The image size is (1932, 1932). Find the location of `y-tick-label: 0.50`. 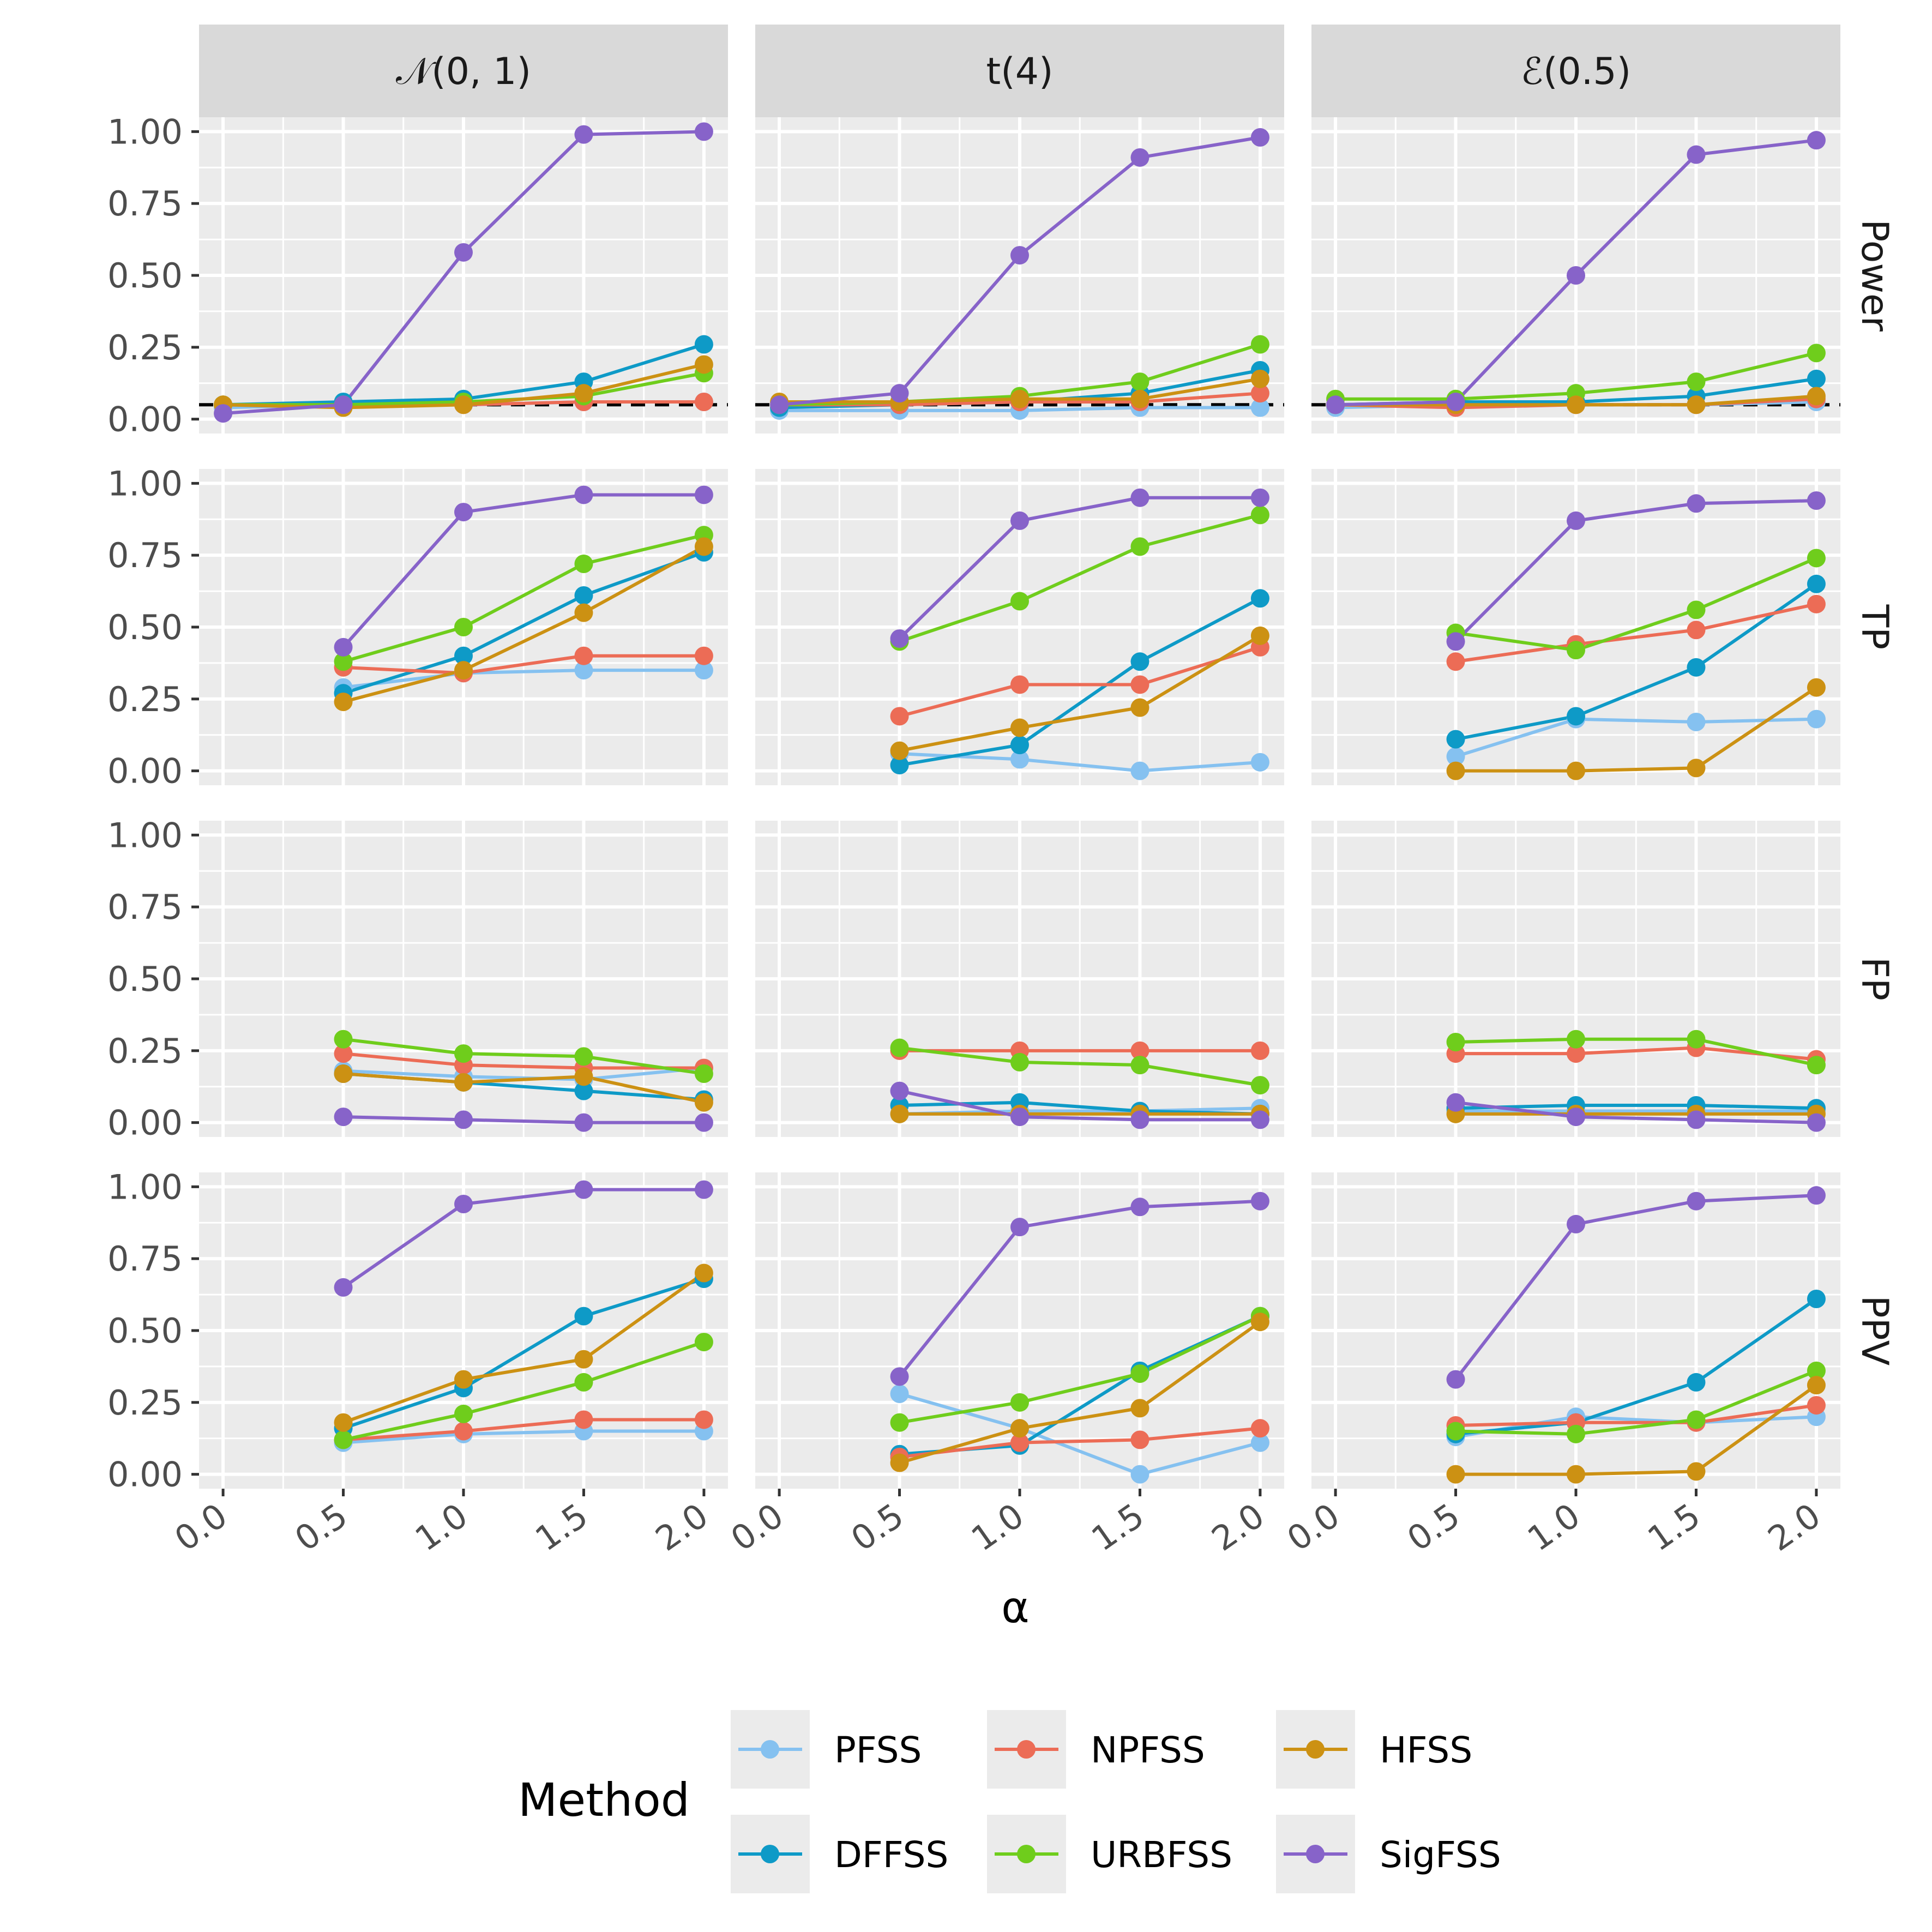

y-tick-label: 0.50 is located at coordinates (145, 979).